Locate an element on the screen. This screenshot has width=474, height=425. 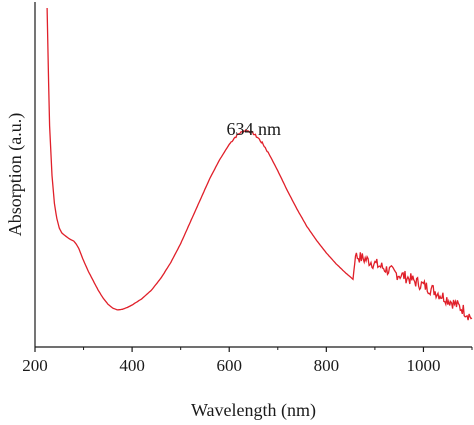
x-tick-label: 400 is located at coordinates (132, 365).